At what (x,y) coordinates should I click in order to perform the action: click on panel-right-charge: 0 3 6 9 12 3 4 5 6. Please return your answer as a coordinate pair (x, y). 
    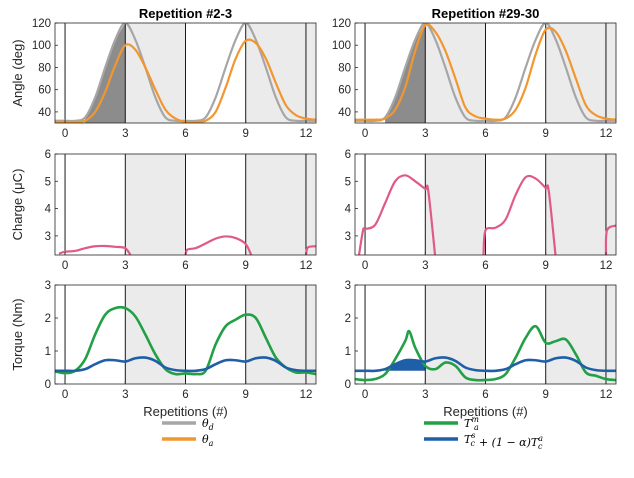
    Looking at the image, I should click on (481, 210).